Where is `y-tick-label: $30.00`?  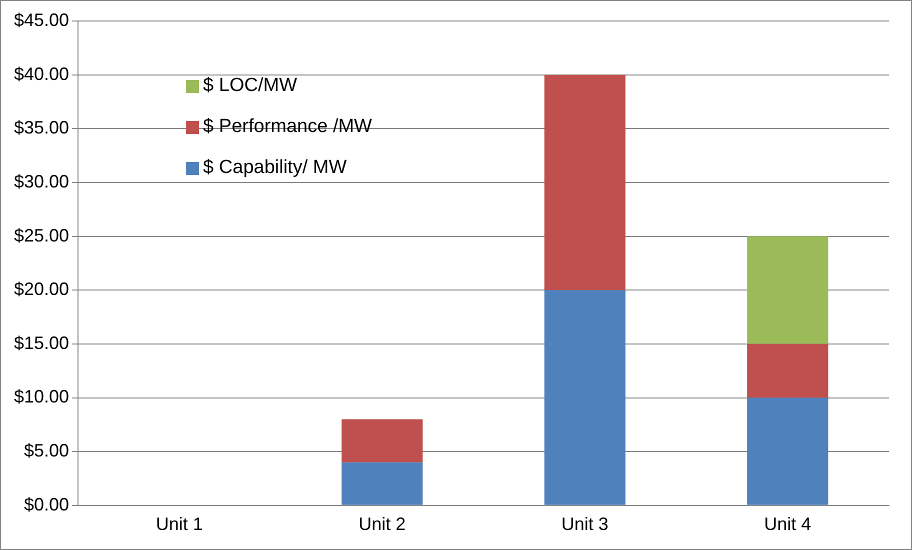 y-tick-label: $30.00 is located at coordinates (42, 181).